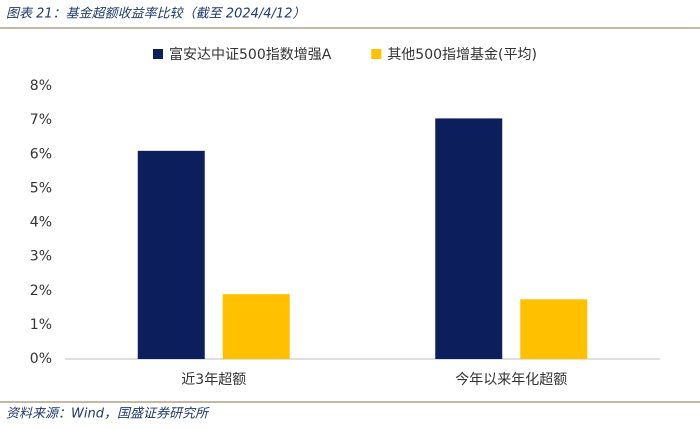 This screenshot has height=428, width=700. I want to click on y-tick-label: 0%, so click(41, 359).